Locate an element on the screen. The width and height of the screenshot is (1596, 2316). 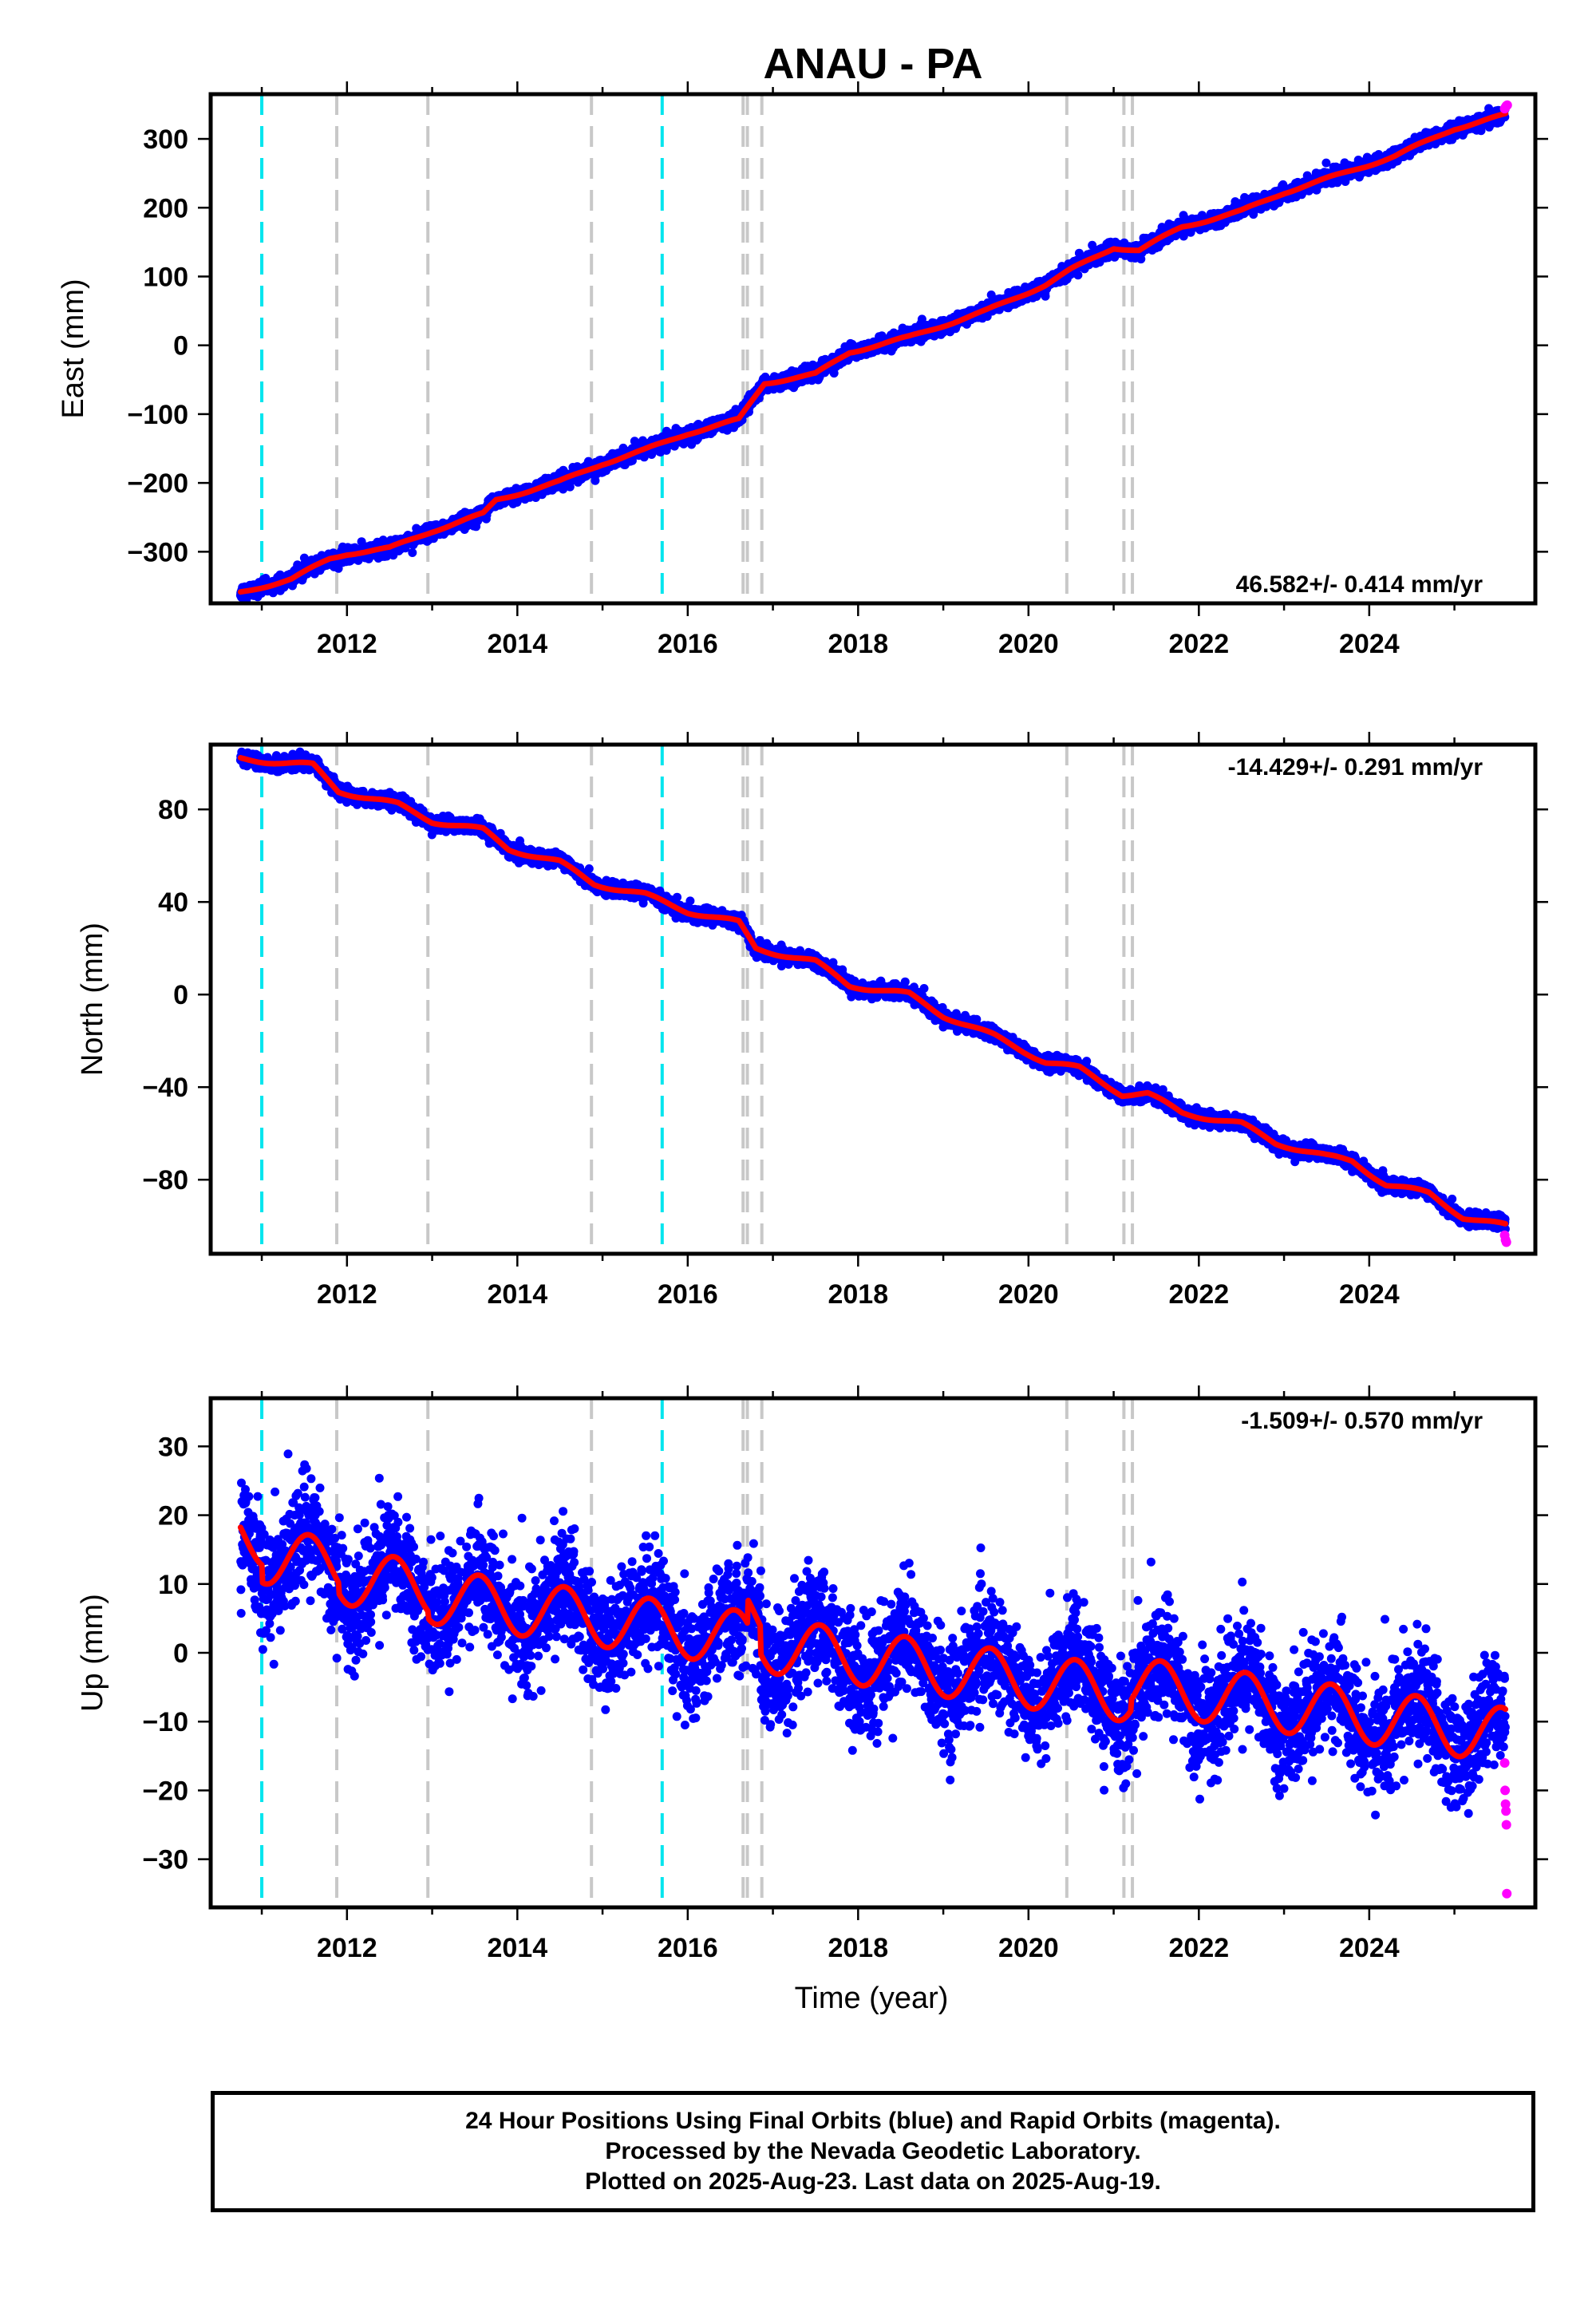
x-tick-label: 2022 is located at coordinates (1199, 644).